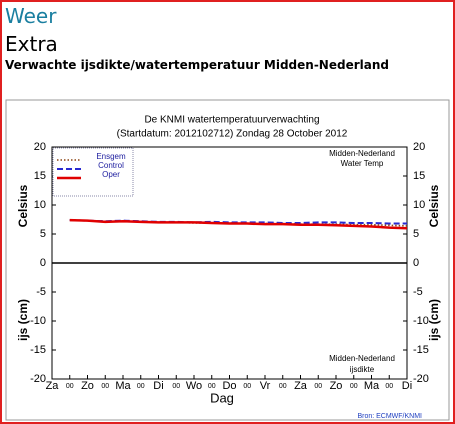 This screenshot has height=424, width=455. What do you see at coordinates (238, 224) in the screenshot?
I see `line-series` at bounding box center [238, 224].